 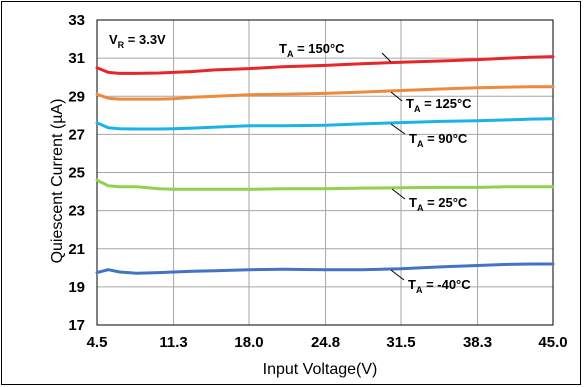 What do you see at coordinates (477, 342) in the screenshot?
I see `x-tick-label: 38.3` at bounding box center [477, 342].